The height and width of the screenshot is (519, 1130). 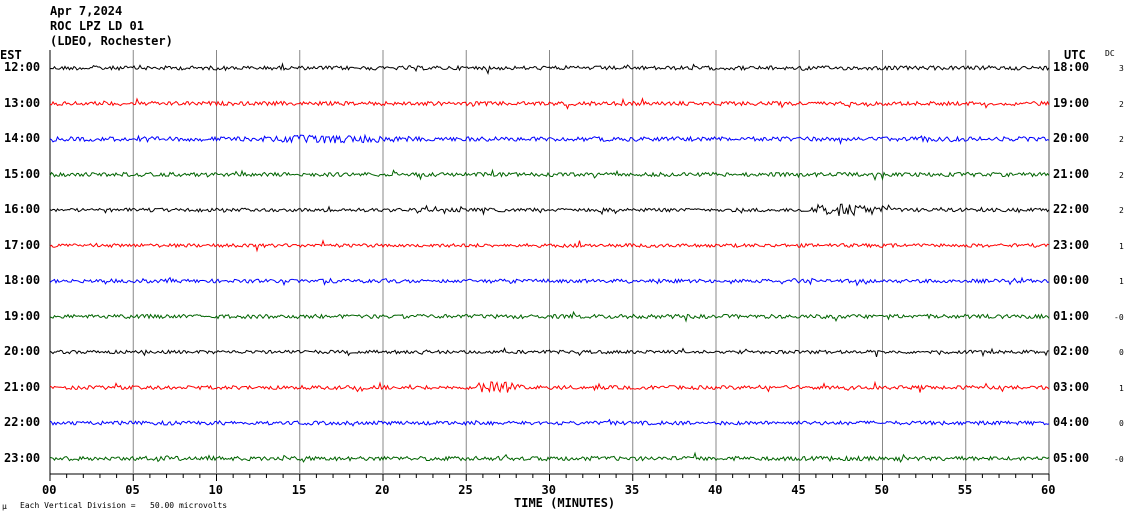 What do you see at coordinates (86, 11) in the screenshot?
I see `date-label: Apr 7,2024` at bounding box center [86, 11].